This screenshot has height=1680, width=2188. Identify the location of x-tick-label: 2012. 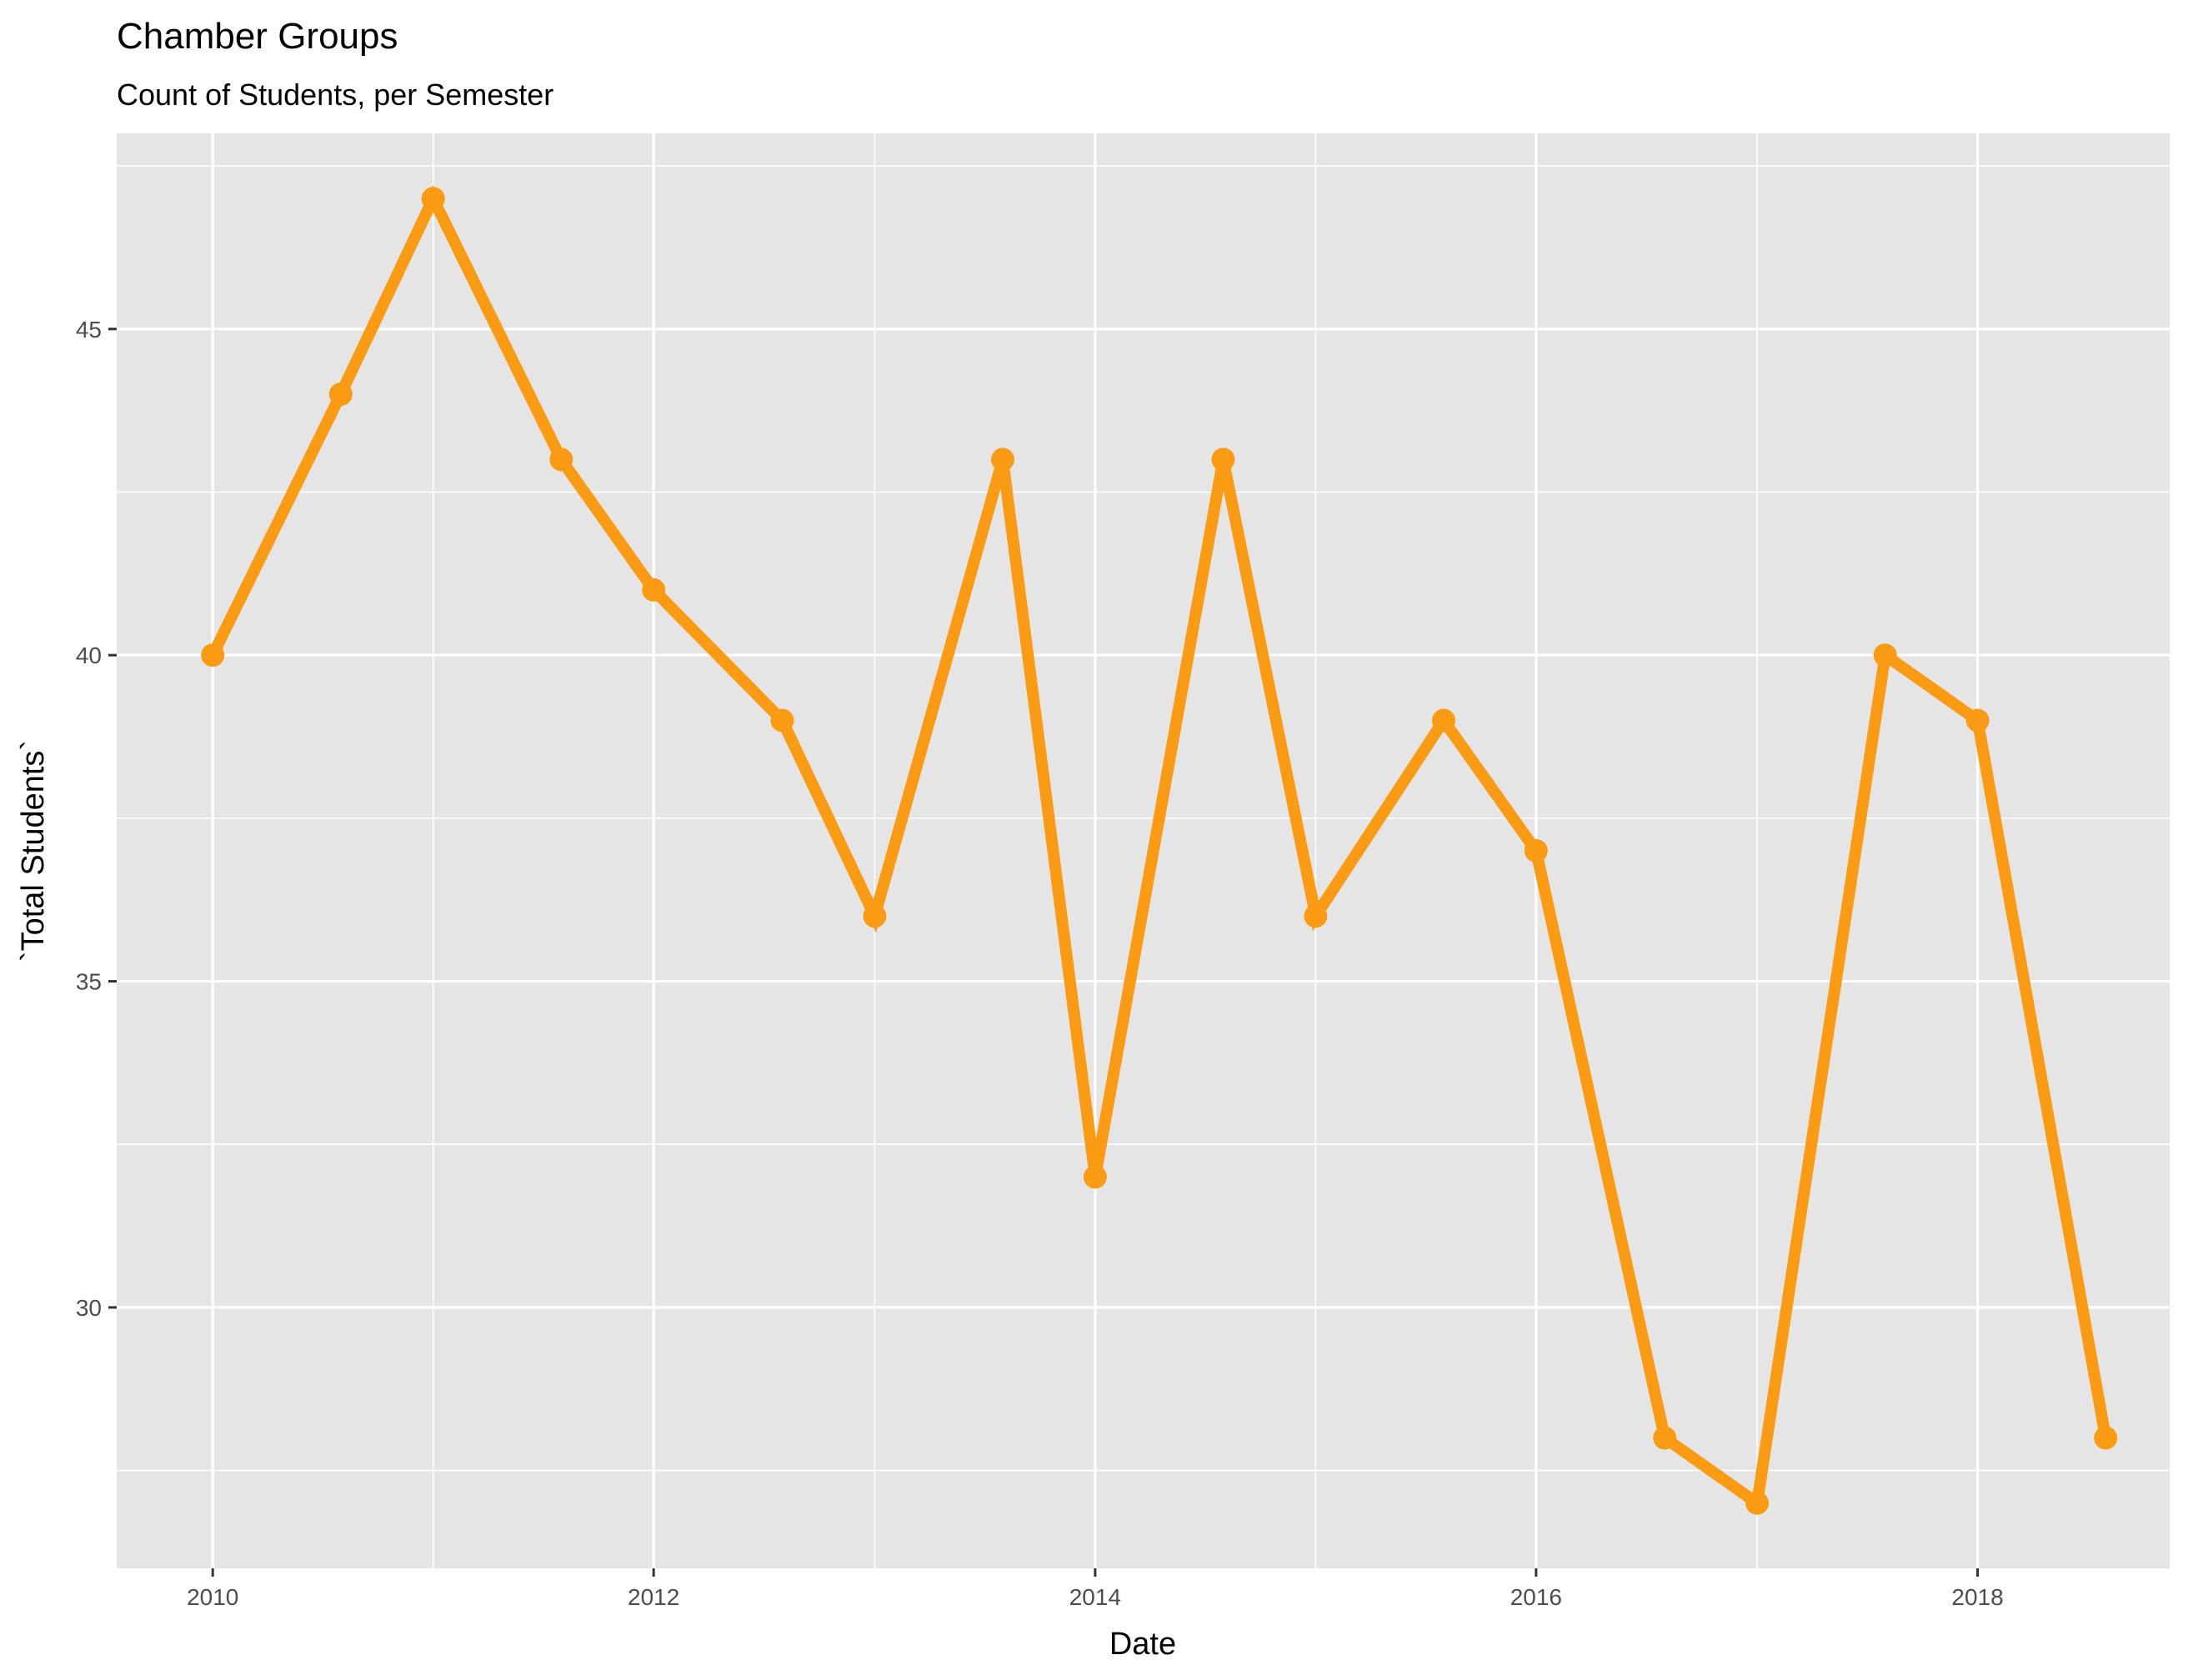
(653, 1597).